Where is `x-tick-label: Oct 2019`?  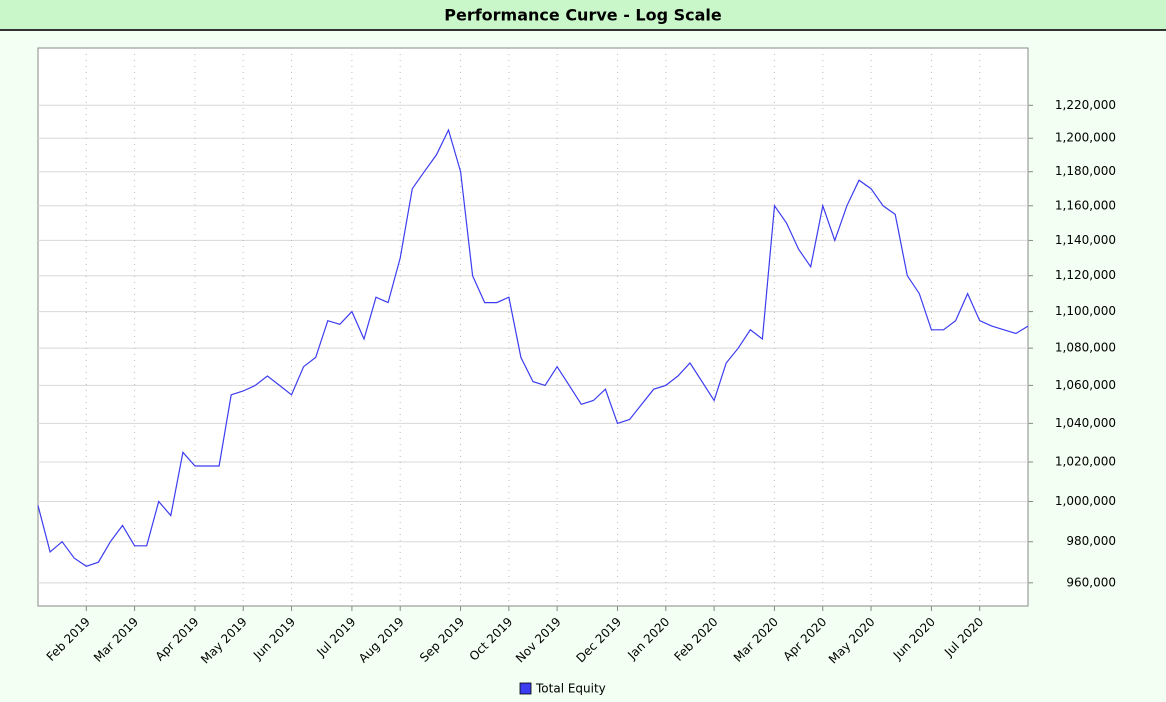
x-tick-label: Oct 2019 is located at coordinates (491, 639).